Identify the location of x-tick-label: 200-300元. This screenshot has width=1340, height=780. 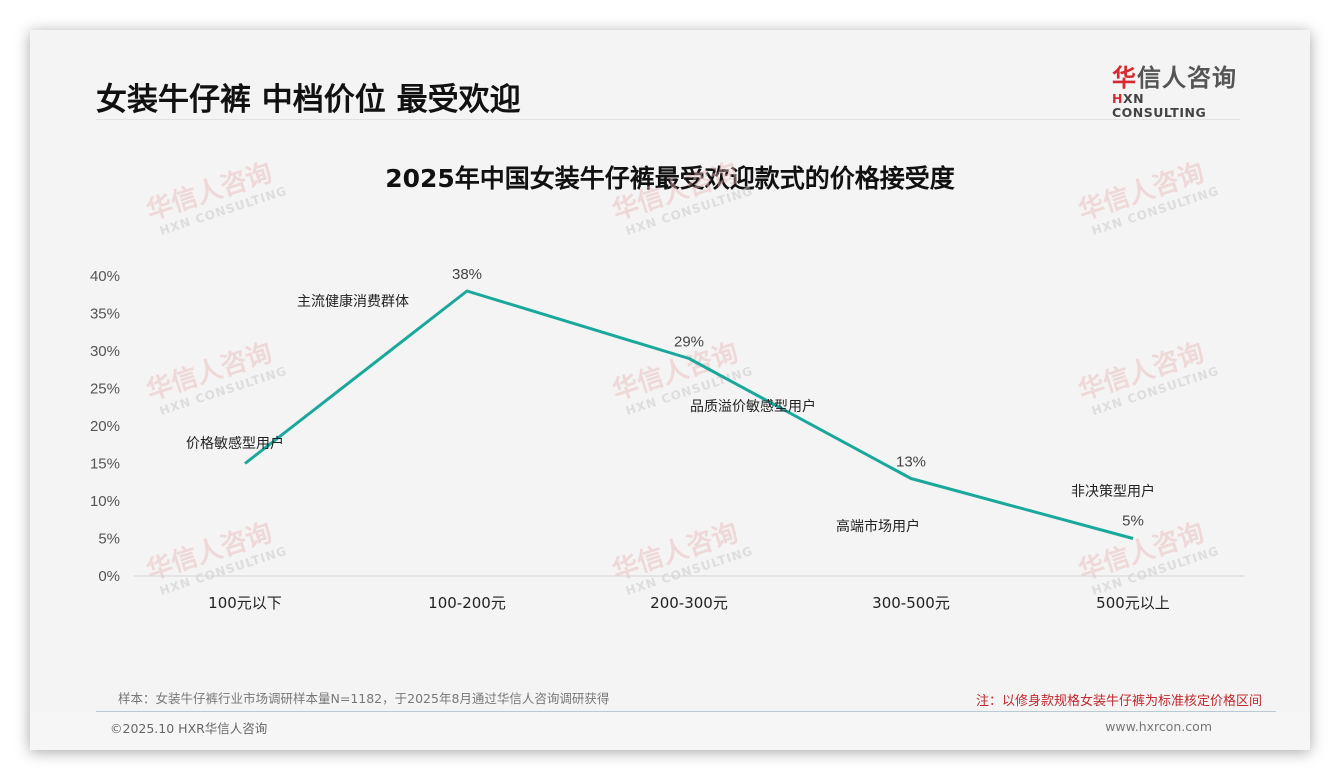
(689, 603).